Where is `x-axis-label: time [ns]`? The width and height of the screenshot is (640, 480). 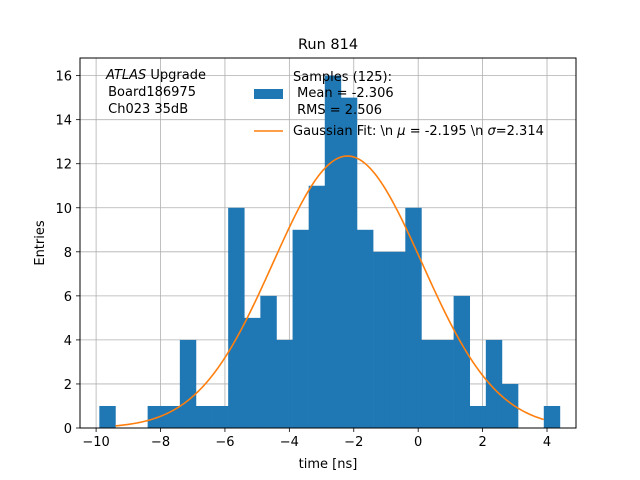 x-axis-label: time [ns] is located at coordinates (328, 464).